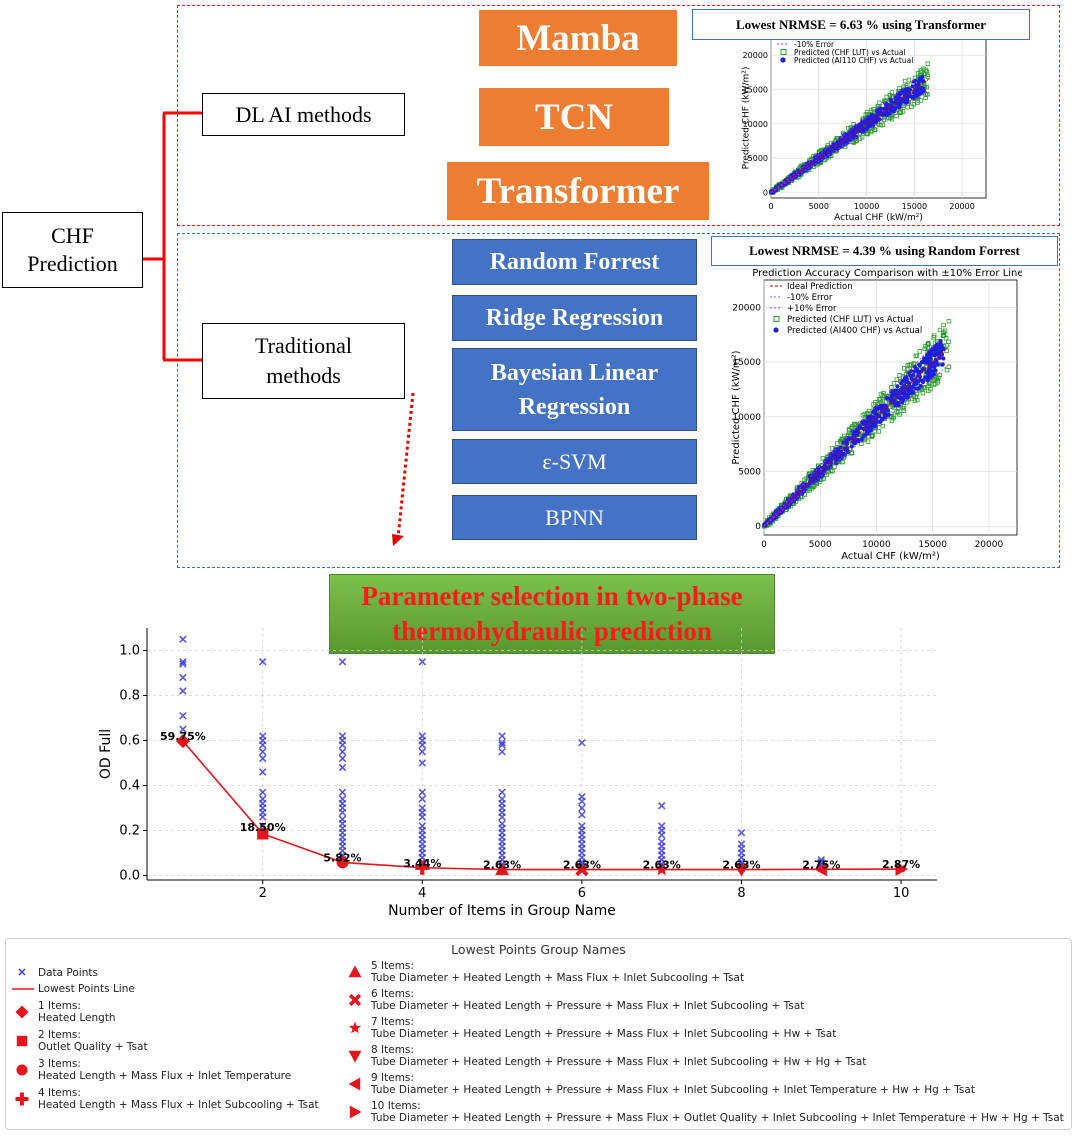 The height and width of the screenshot is (1137, 1080). I want to click on lowest-point-label: 5.82%, so click(342, 857).